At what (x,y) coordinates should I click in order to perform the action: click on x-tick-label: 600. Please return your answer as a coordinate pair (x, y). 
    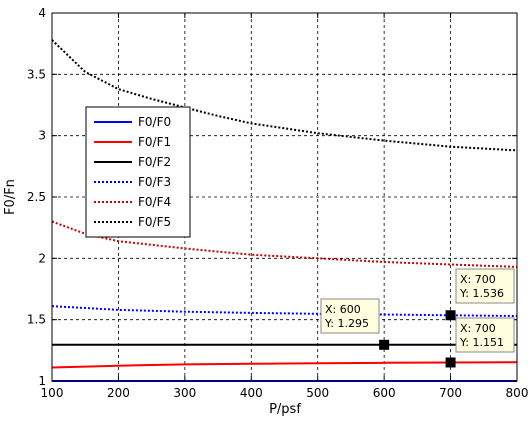
    Looking at the image, I should click on (384, 393).